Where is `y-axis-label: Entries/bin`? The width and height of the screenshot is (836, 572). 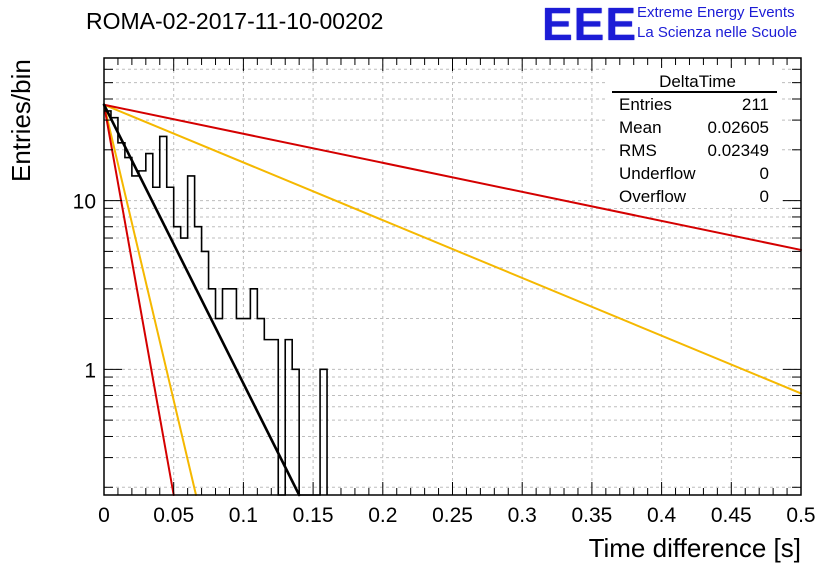 y-axis-label: Entries/bin is located at coordinates (21, 120).